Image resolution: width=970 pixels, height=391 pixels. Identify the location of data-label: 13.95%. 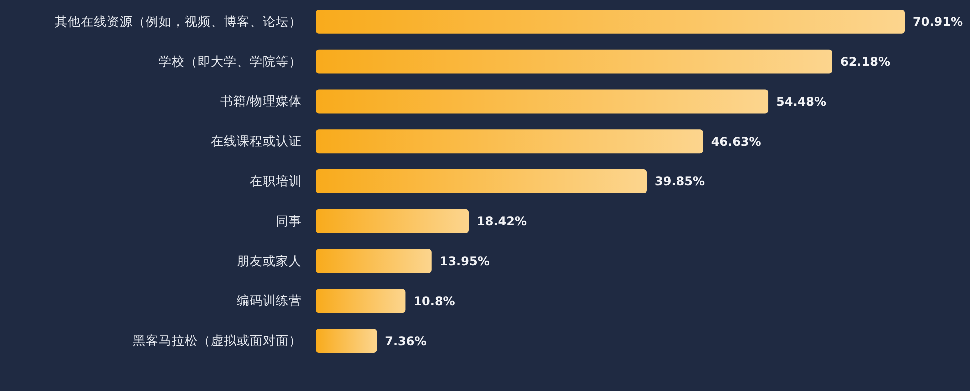
(465, 261).